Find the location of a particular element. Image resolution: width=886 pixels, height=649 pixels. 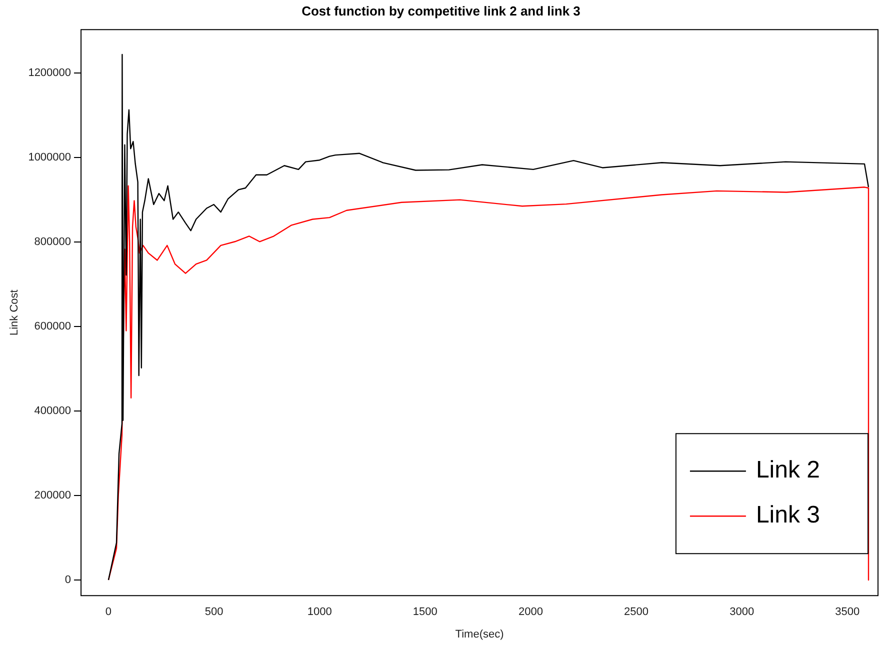

y-tick-label: 600000 is located at coordinates (53, 326).